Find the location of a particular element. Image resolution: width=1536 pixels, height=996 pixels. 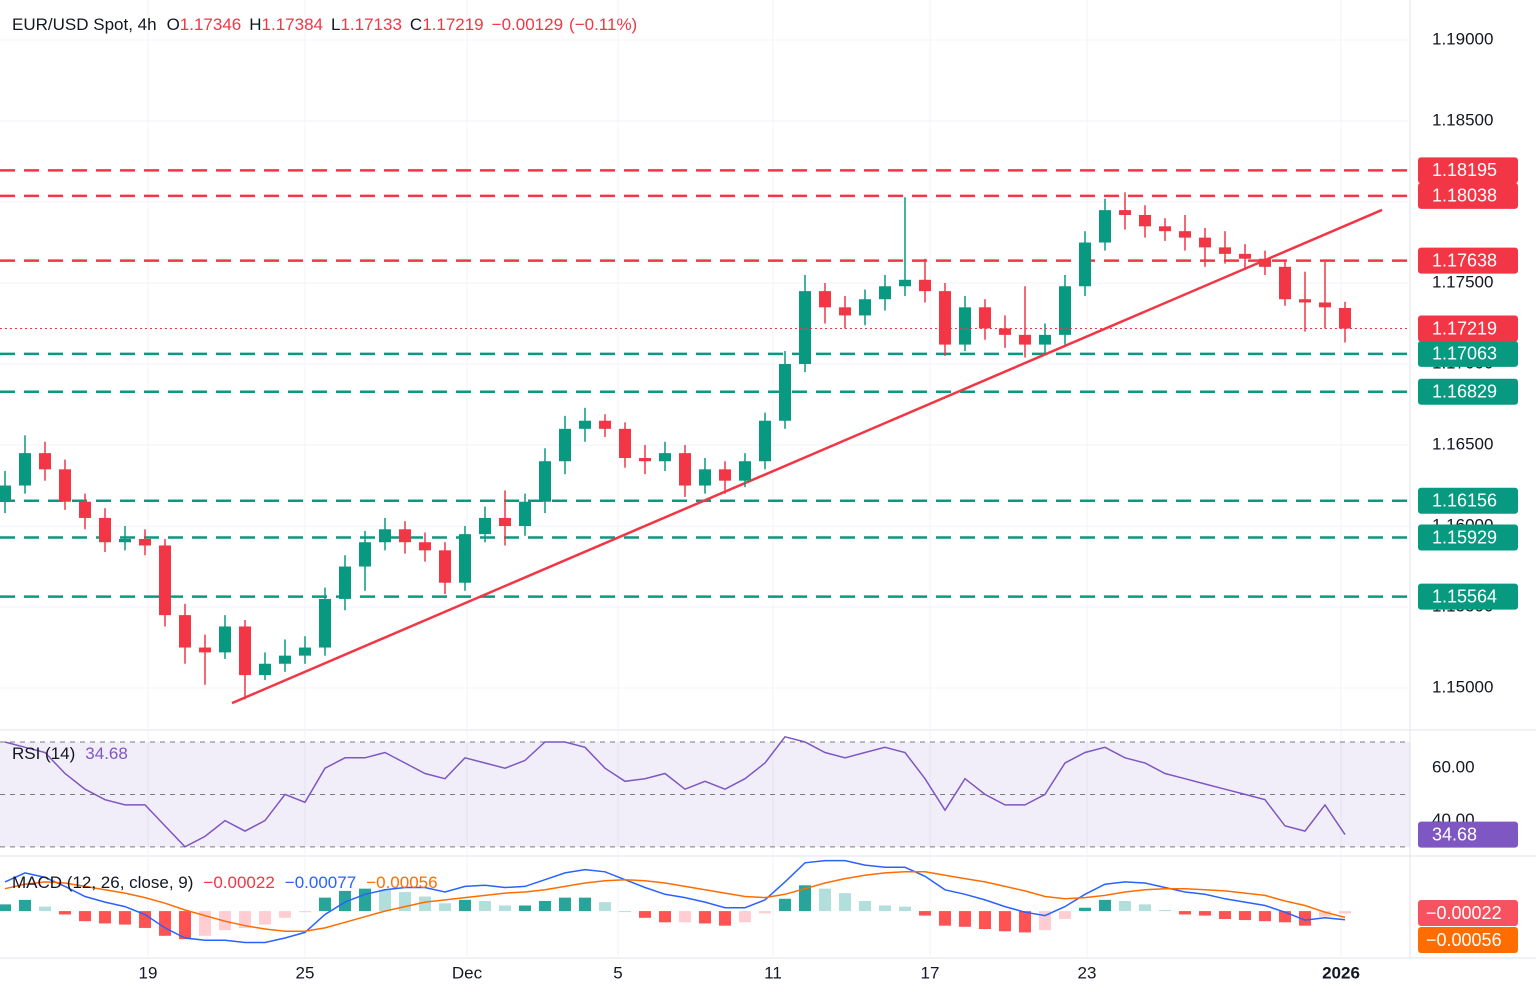

x-tick-label: 19 is located at coordinates (148, 972).